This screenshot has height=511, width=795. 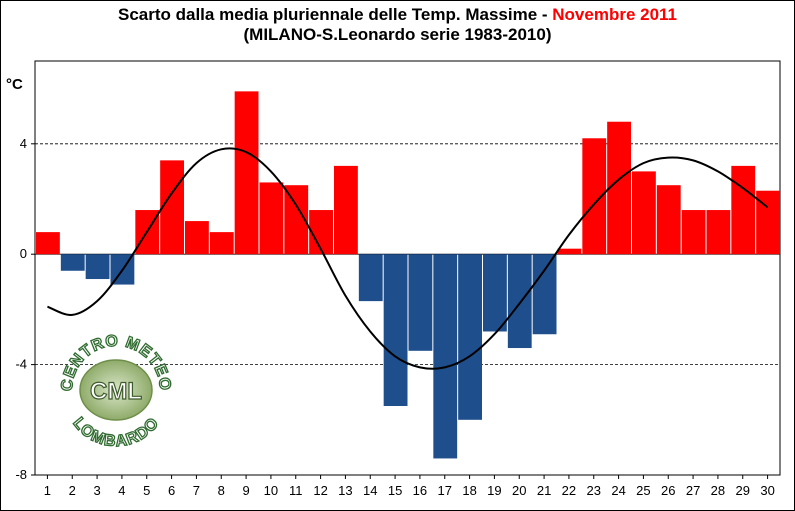 What do you see at coordinates (271, 490) in the screenshot?
I see `x-tick-label: 10` at bounding box center [271, 490].